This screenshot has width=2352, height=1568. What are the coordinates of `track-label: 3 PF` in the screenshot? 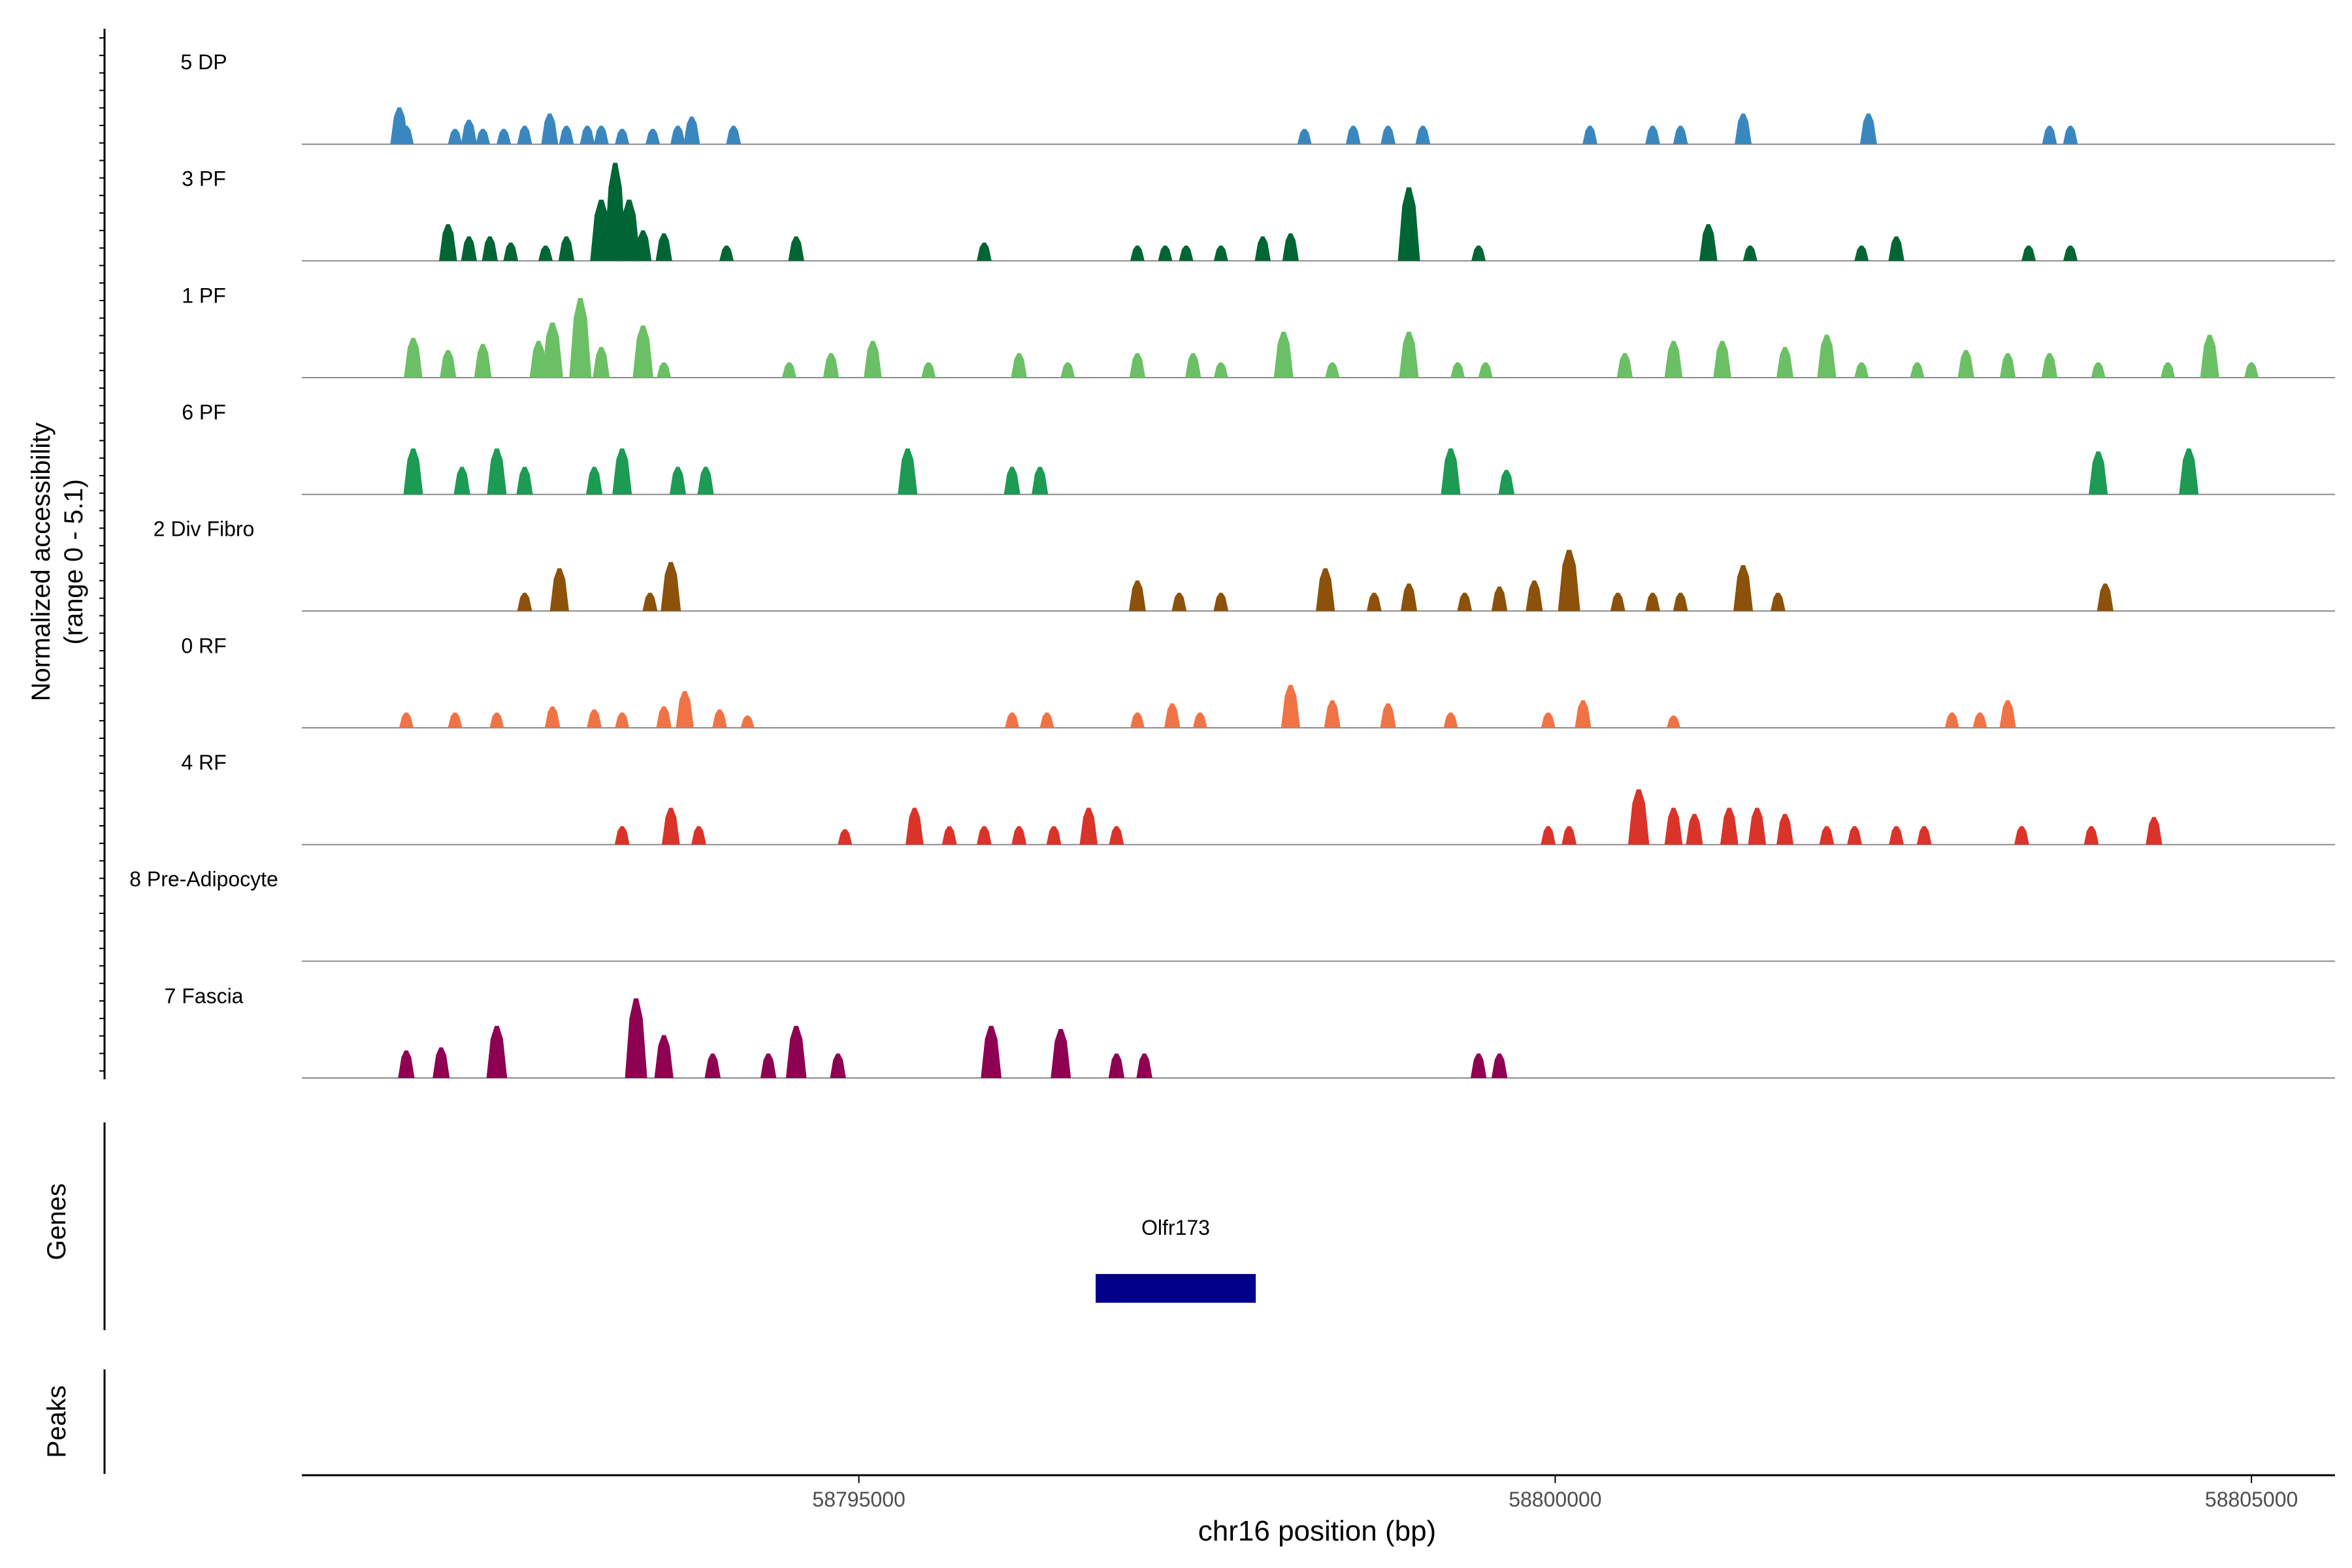 It's located at (204, 179).